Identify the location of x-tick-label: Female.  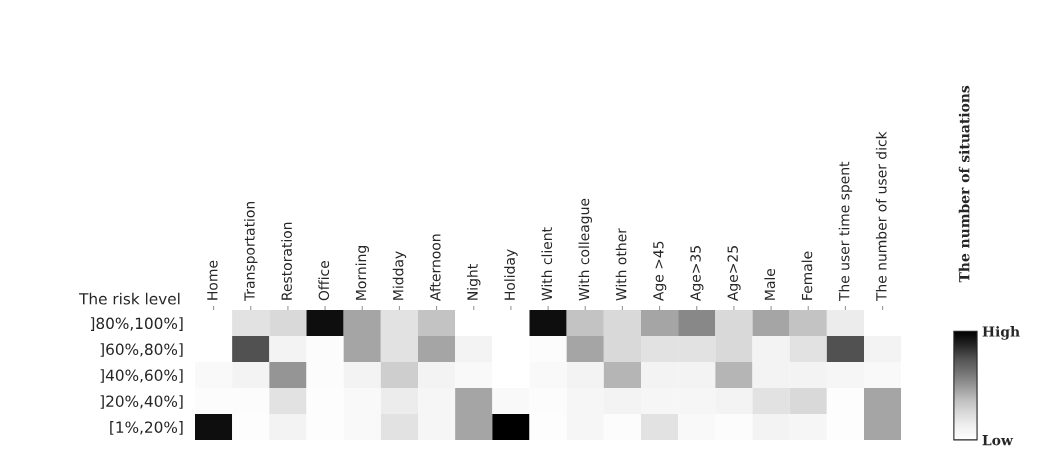
(807, 275).